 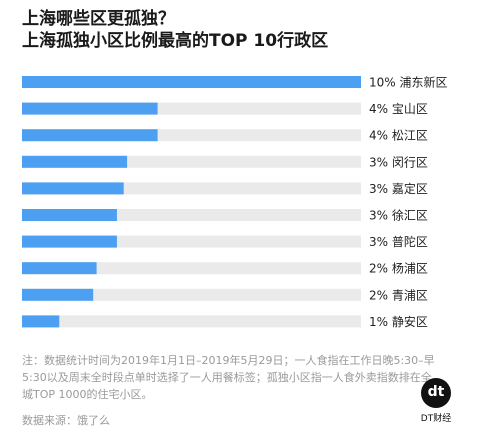 I want to click on chart-title: 上海哪些区更孤独？ 上海孤独小区比例最高的TOP 10行政区, so click(x=175, y=30).